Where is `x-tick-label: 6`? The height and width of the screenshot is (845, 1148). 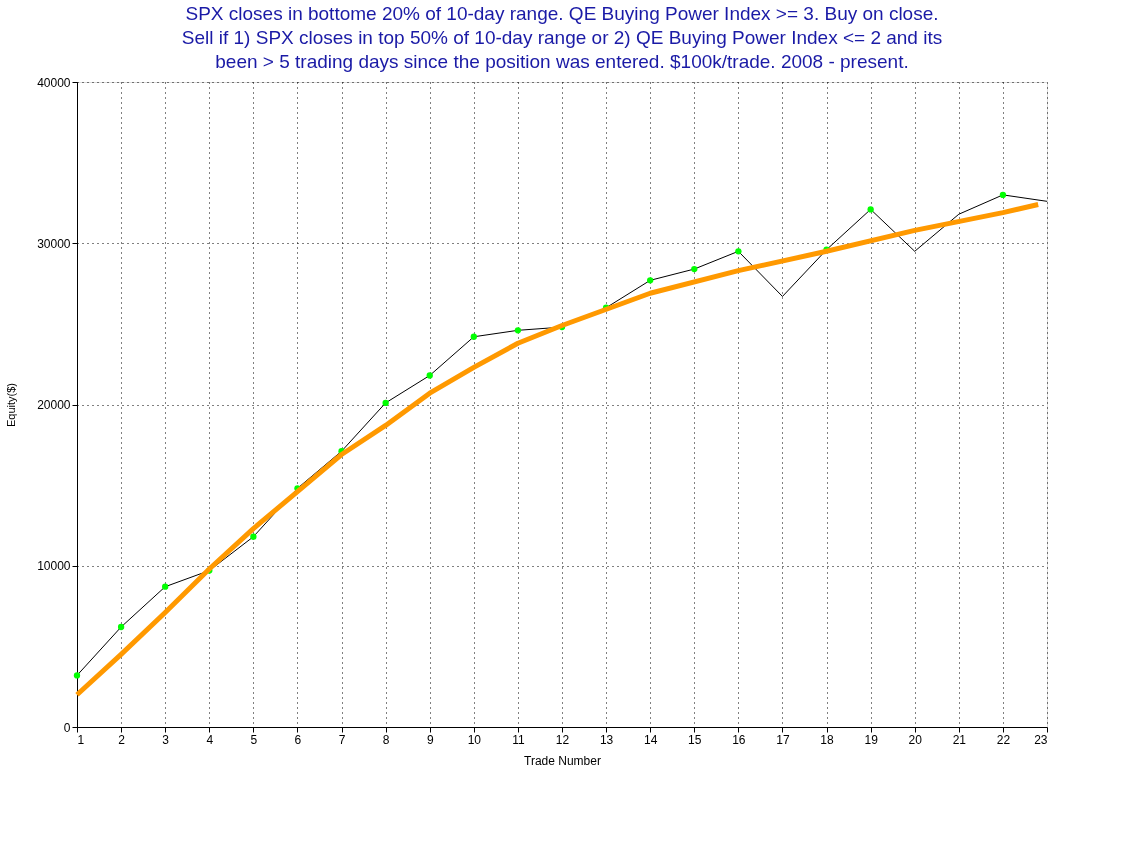
x-tick-label: 6 is located at coordinates (298, 739).